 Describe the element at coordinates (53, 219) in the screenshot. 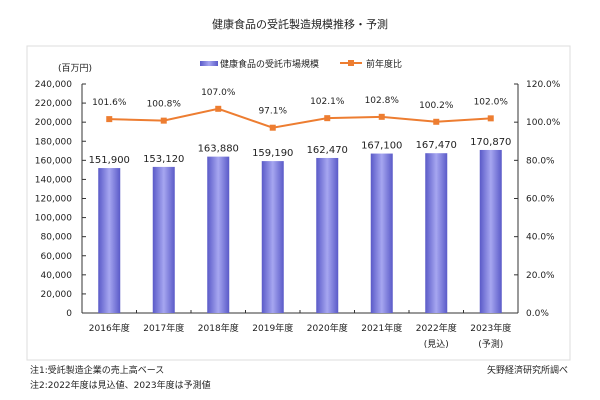

I see `y-tick-label: 100,000` at that location.